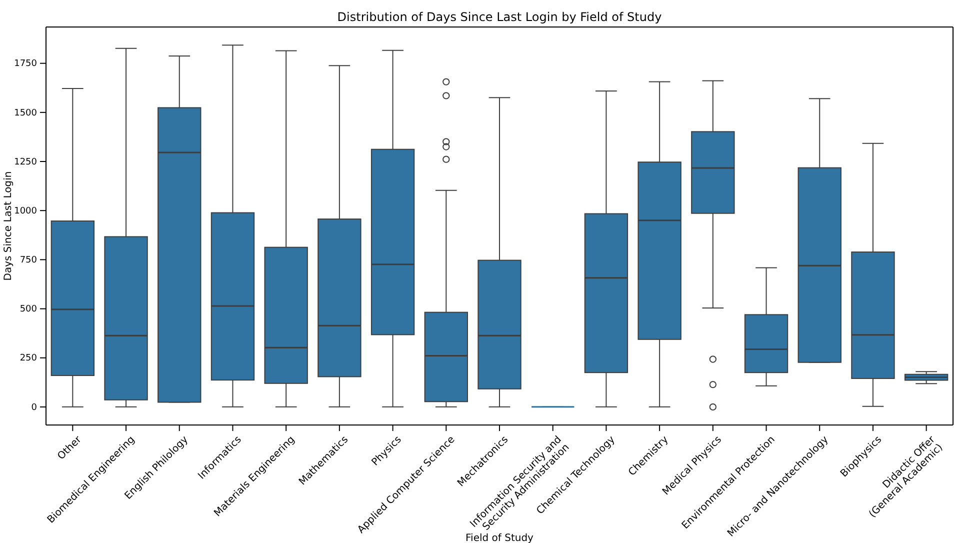 The image size is (954, 543). What do you see at coordinates (26, 211) in the screenshot?
I see `y-tick-label: 1000` at bounding box center [26, 211].